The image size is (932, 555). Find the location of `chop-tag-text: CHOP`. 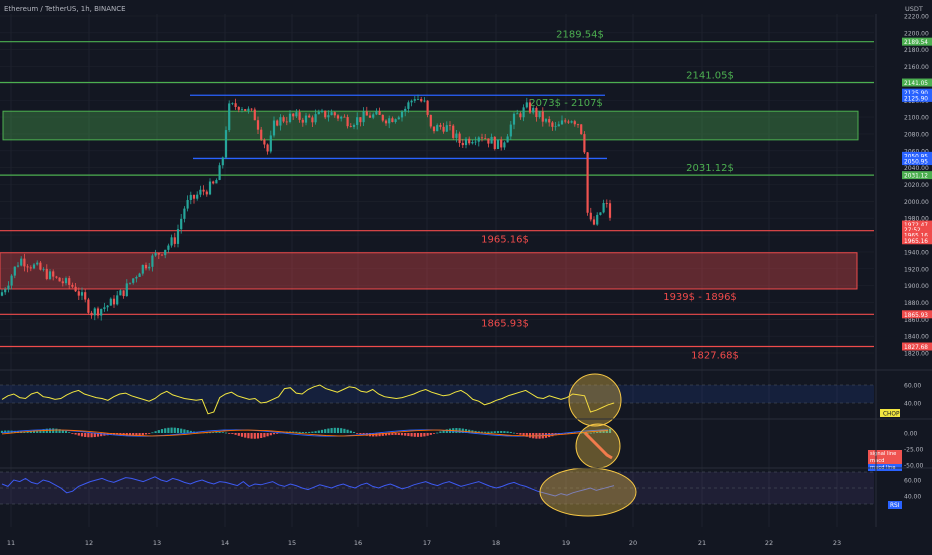

chop-tag-text: CHOP is located at coordinates (891, 415).